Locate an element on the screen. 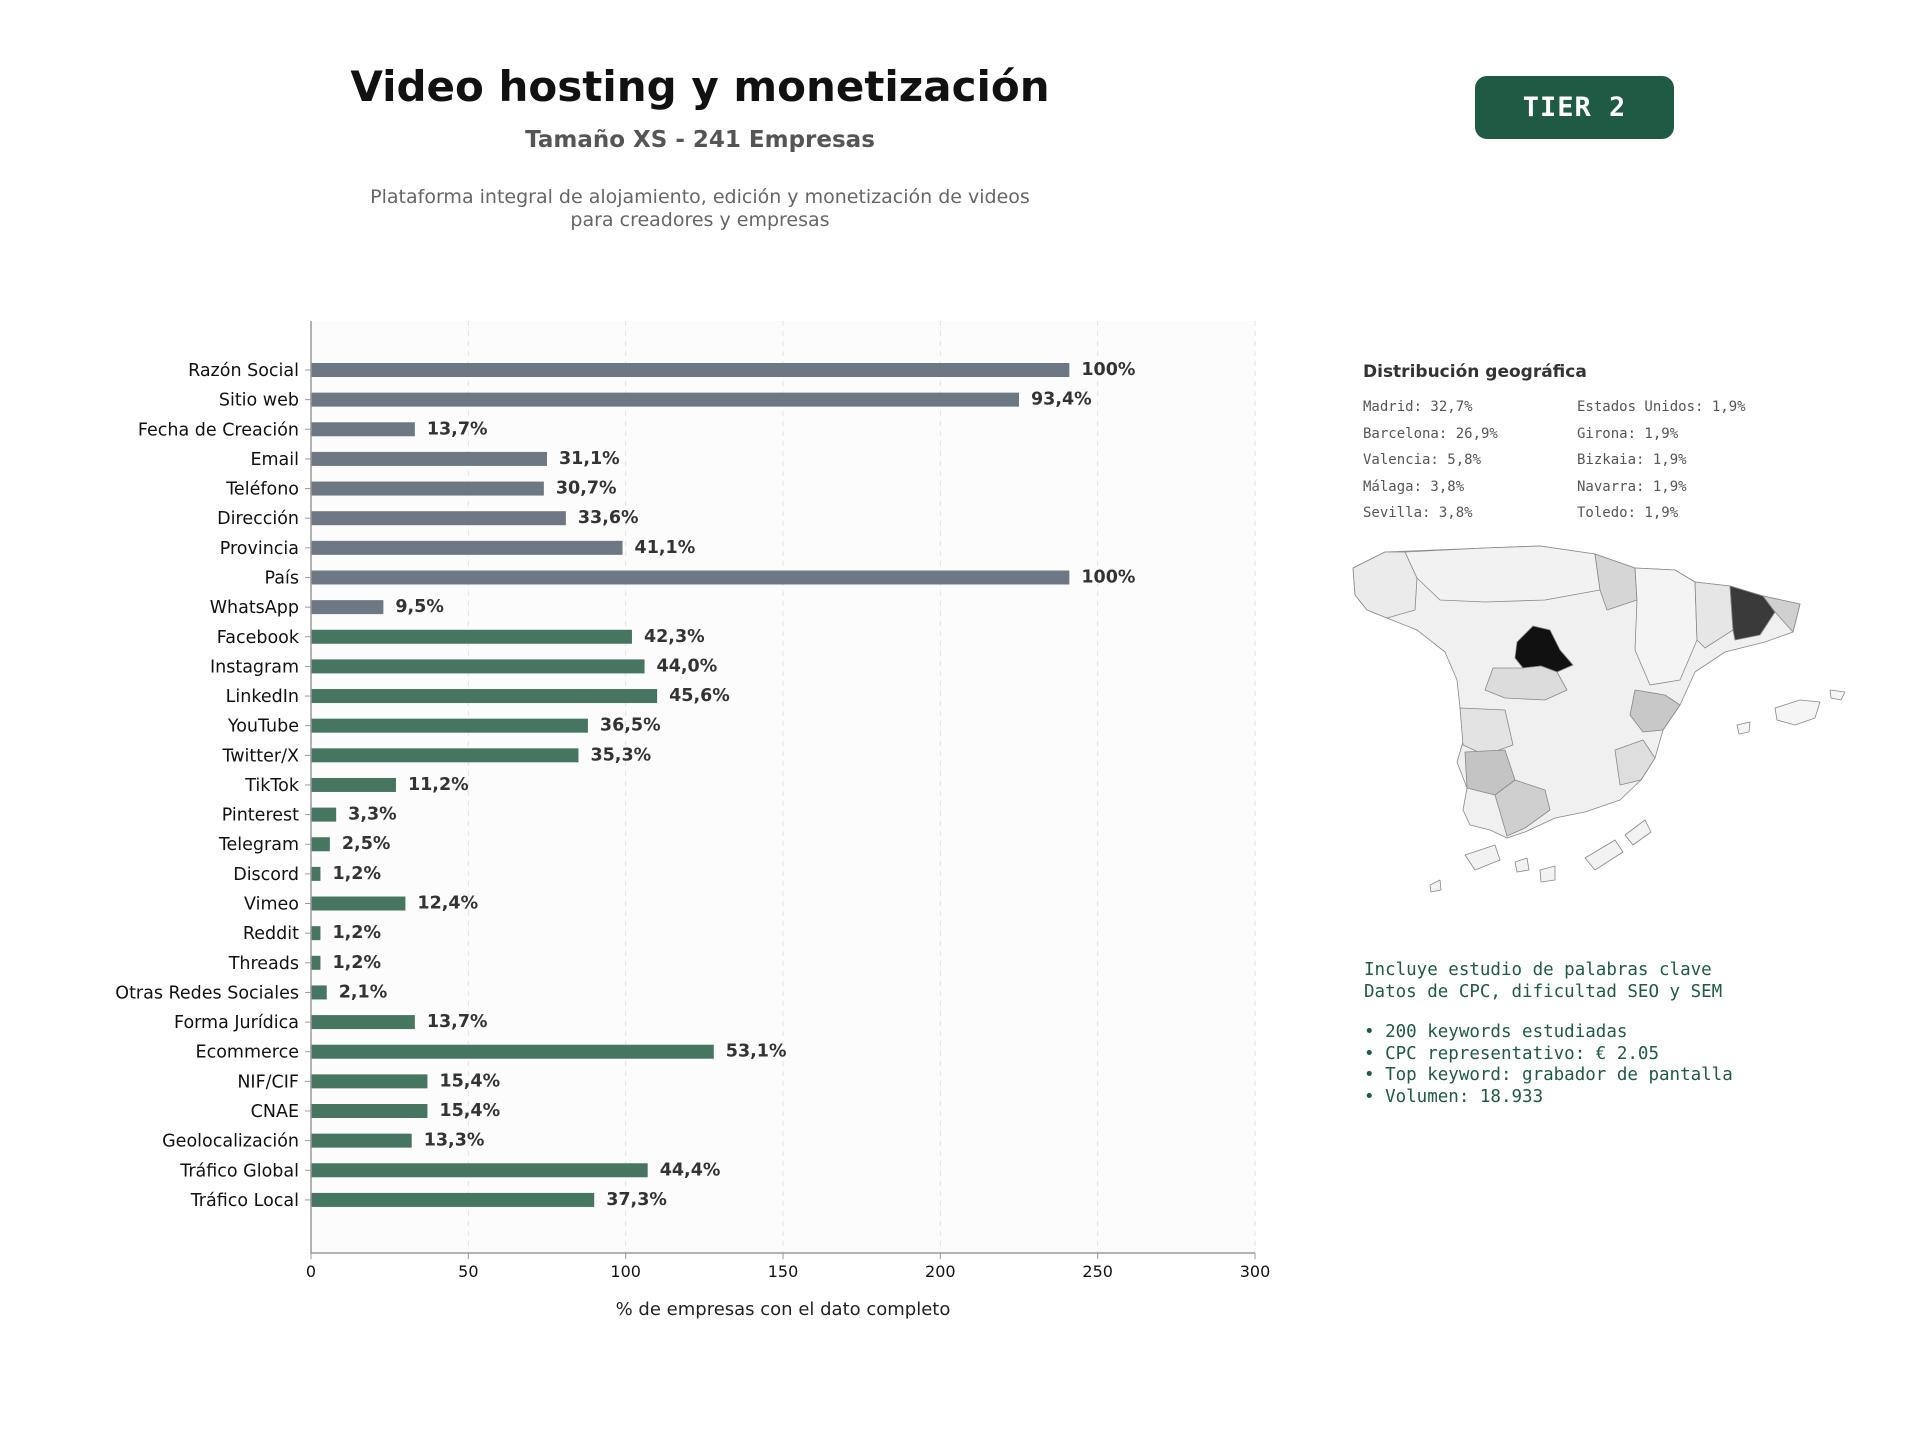 This screenshot has width=1920, height=1440. category-label: Ecommerce is located at coordinates (247, 1053).